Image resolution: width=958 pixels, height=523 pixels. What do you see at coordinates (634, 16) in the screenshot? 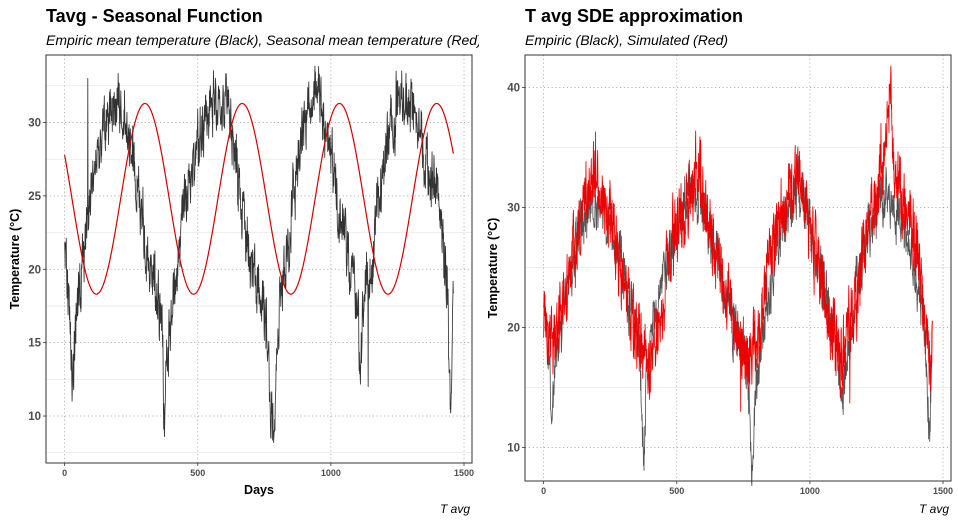
I see `chart-title: T avg SDE approximation` at bounding box center [634, 16].